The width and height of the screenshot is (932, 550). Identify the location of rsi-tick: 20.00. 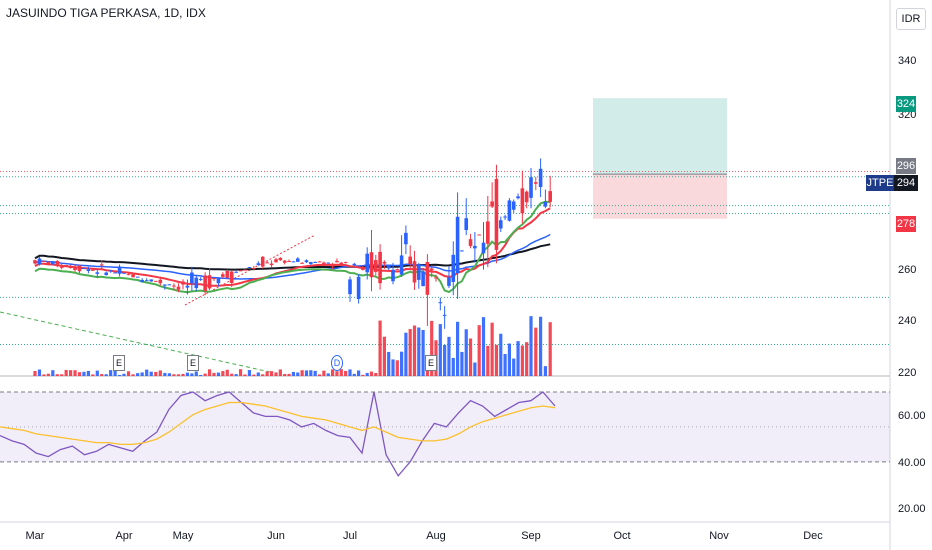
(912, 509).